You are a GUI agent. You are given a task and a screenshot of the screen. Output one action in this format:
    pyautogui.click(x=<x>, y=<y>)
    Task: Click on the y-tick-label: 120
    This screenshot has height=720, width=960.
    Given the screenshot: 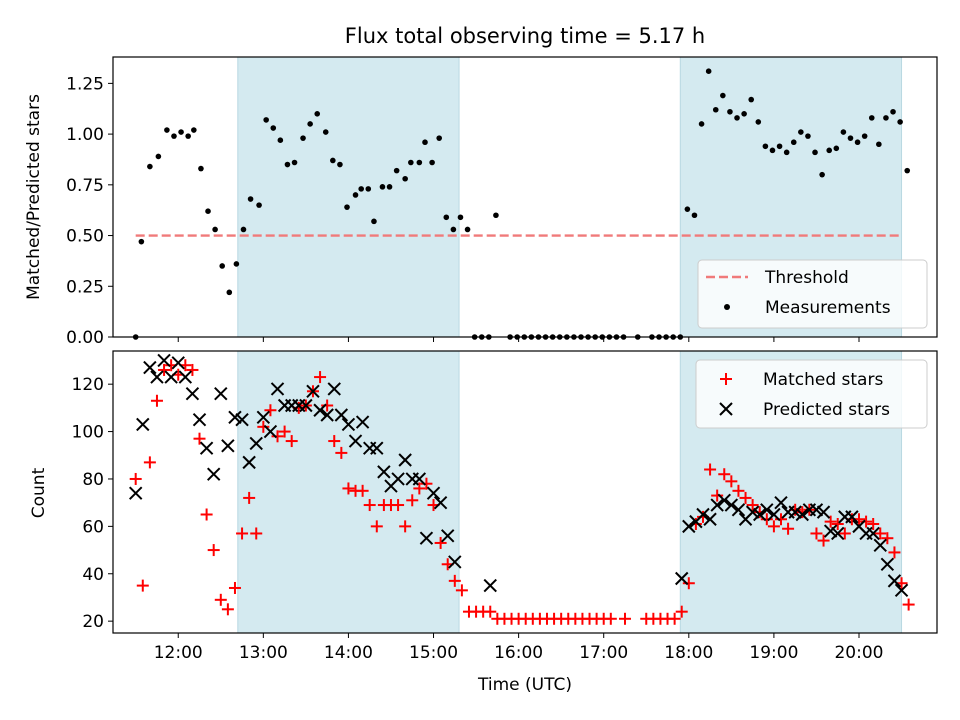 What is the action you would take?
    pyautogui.click(x=88, y=385)
    